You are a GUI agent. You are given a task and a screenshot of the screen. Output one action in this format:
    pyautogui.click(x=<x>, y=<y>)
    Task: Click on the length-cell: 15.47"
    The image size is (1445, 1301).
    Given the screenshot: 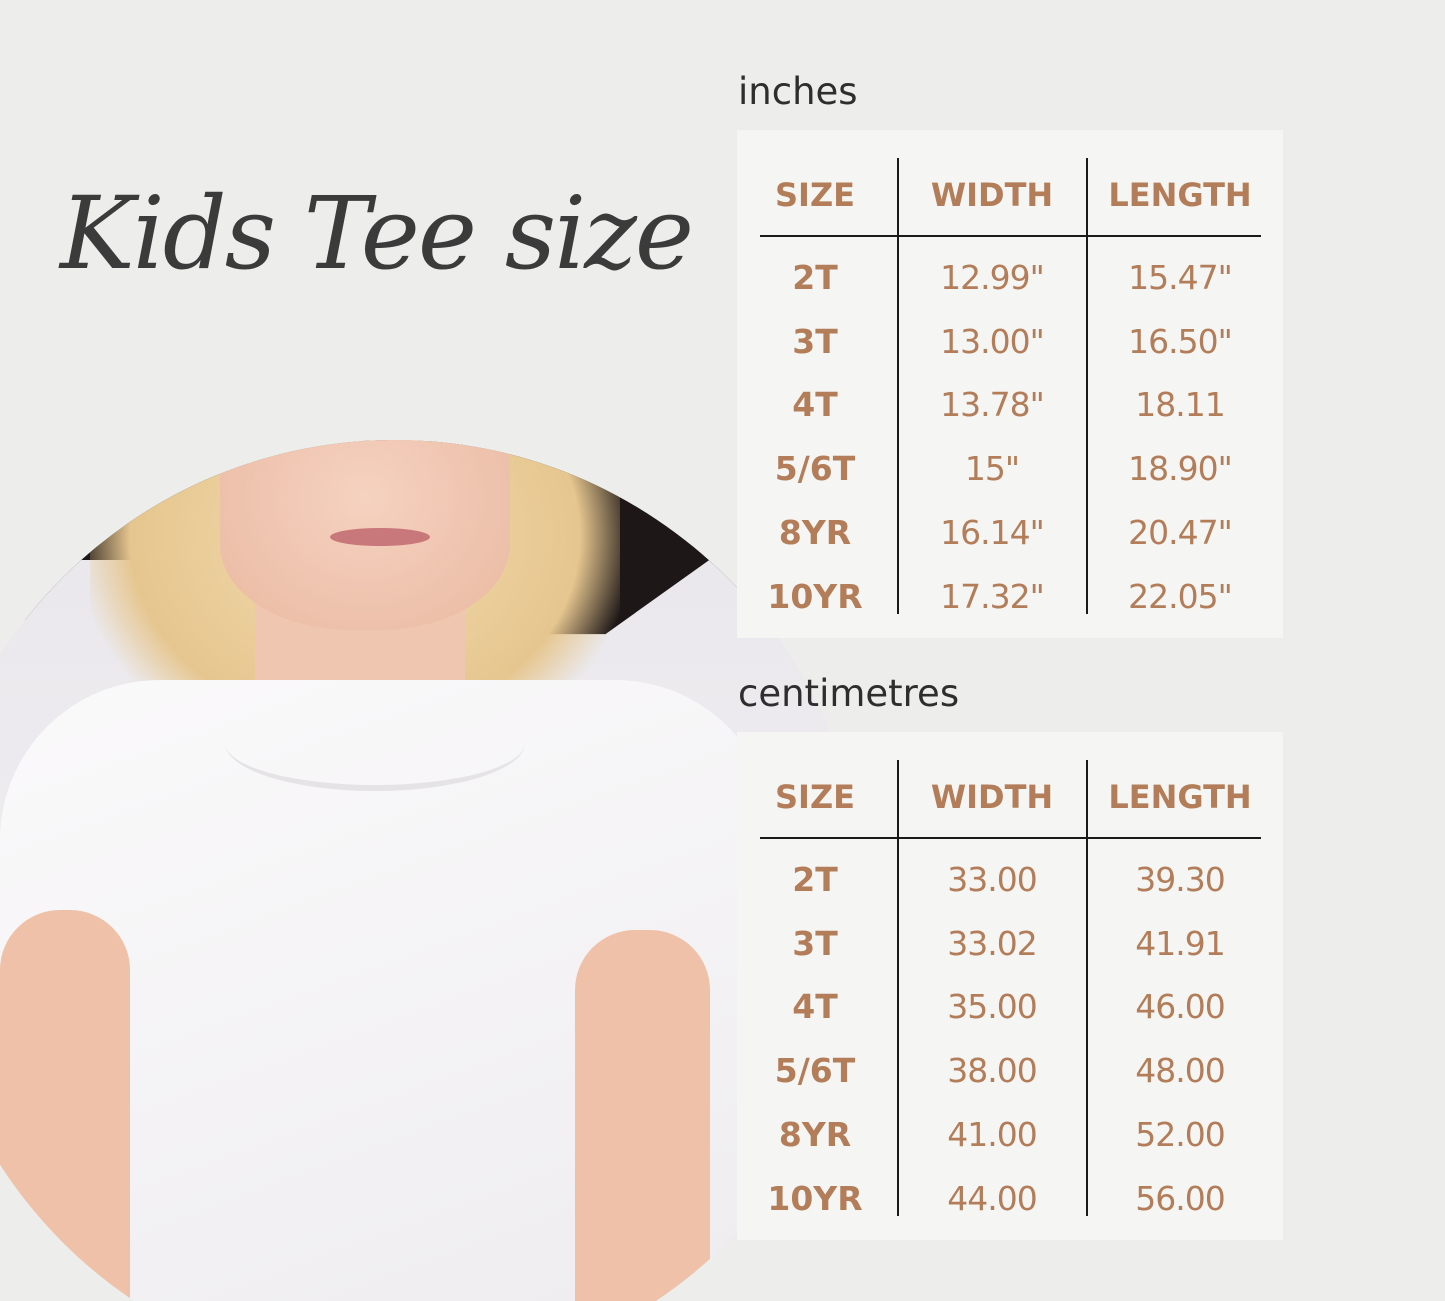 What is the action you would take?
    pyautogui.click(x=1180, y=277)
    